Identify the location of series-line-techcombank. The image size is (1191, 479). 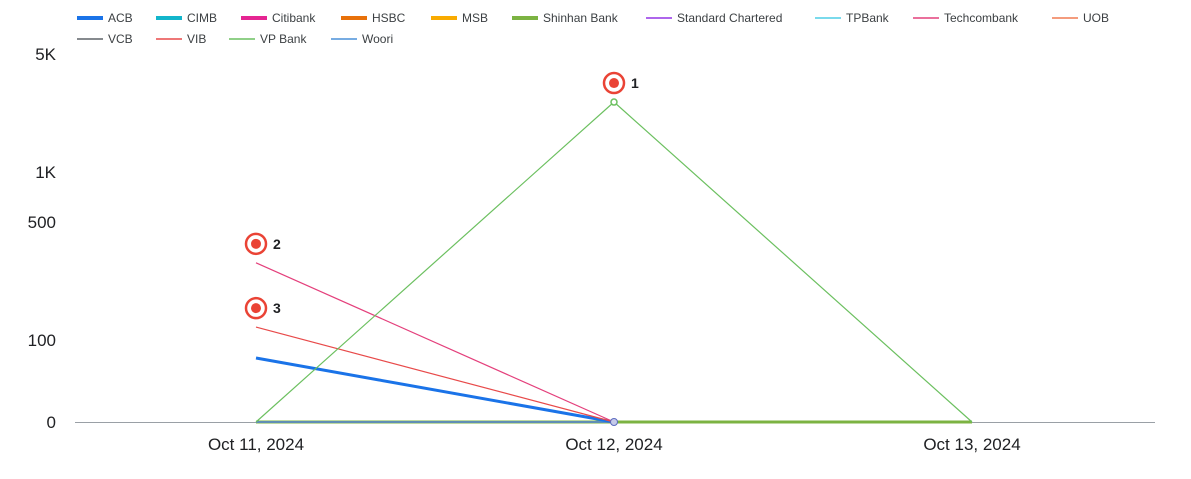
(435, 342).